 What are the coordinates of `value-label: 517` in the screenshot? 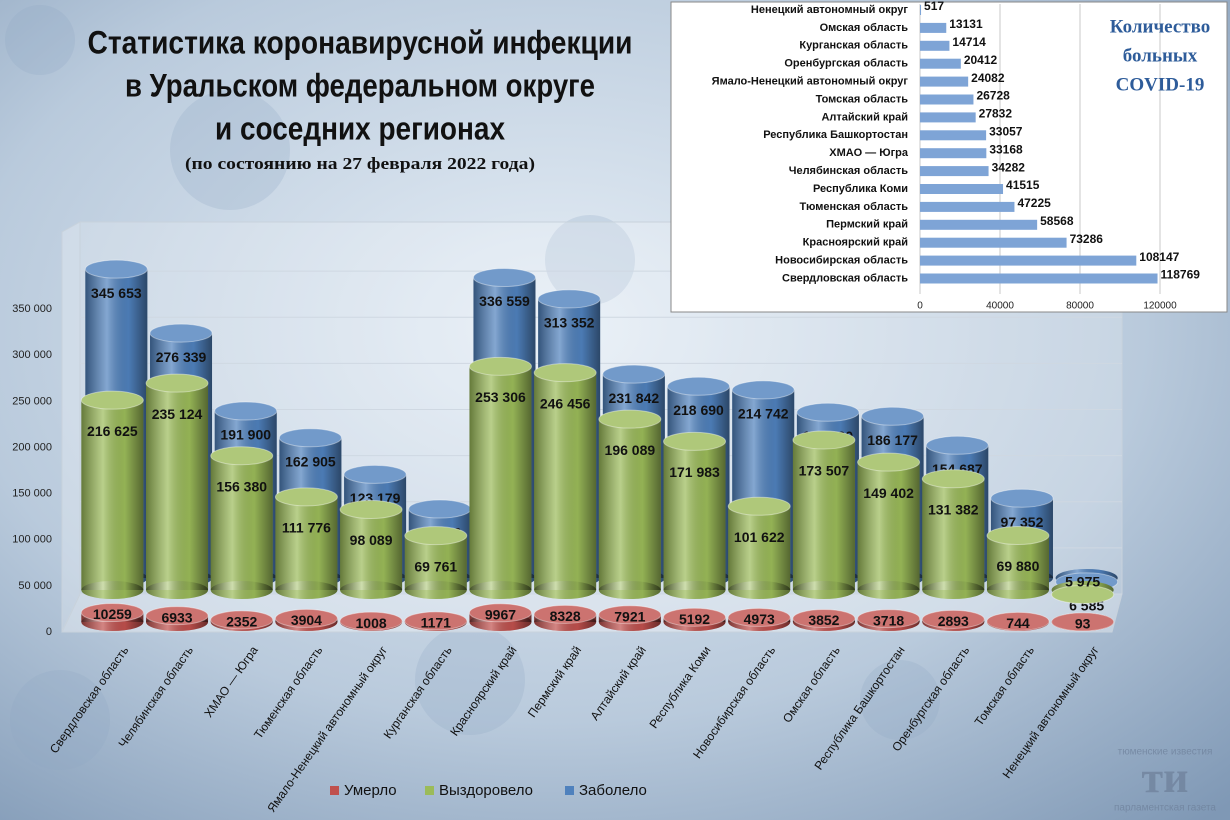 It's located at (934, 6).